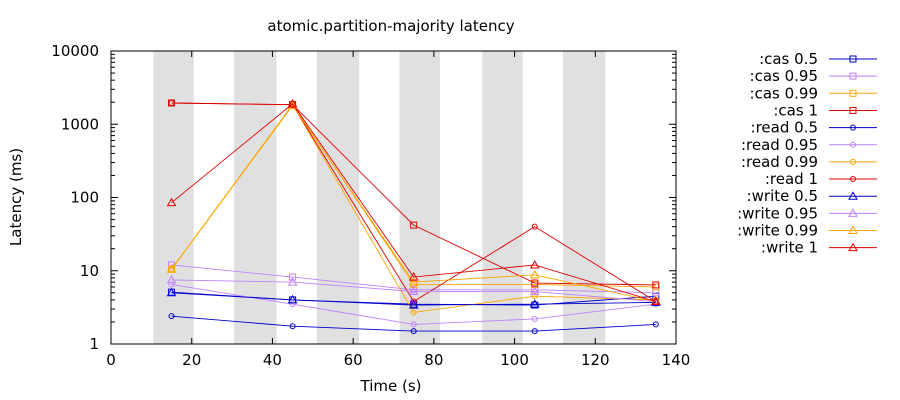 The width and height of the screenshot is (900, 400). What do you see at coordinates (391, 386) in the screenshot?
I see `x-axis-label: Time (s)` at bounding box center [391, 386].